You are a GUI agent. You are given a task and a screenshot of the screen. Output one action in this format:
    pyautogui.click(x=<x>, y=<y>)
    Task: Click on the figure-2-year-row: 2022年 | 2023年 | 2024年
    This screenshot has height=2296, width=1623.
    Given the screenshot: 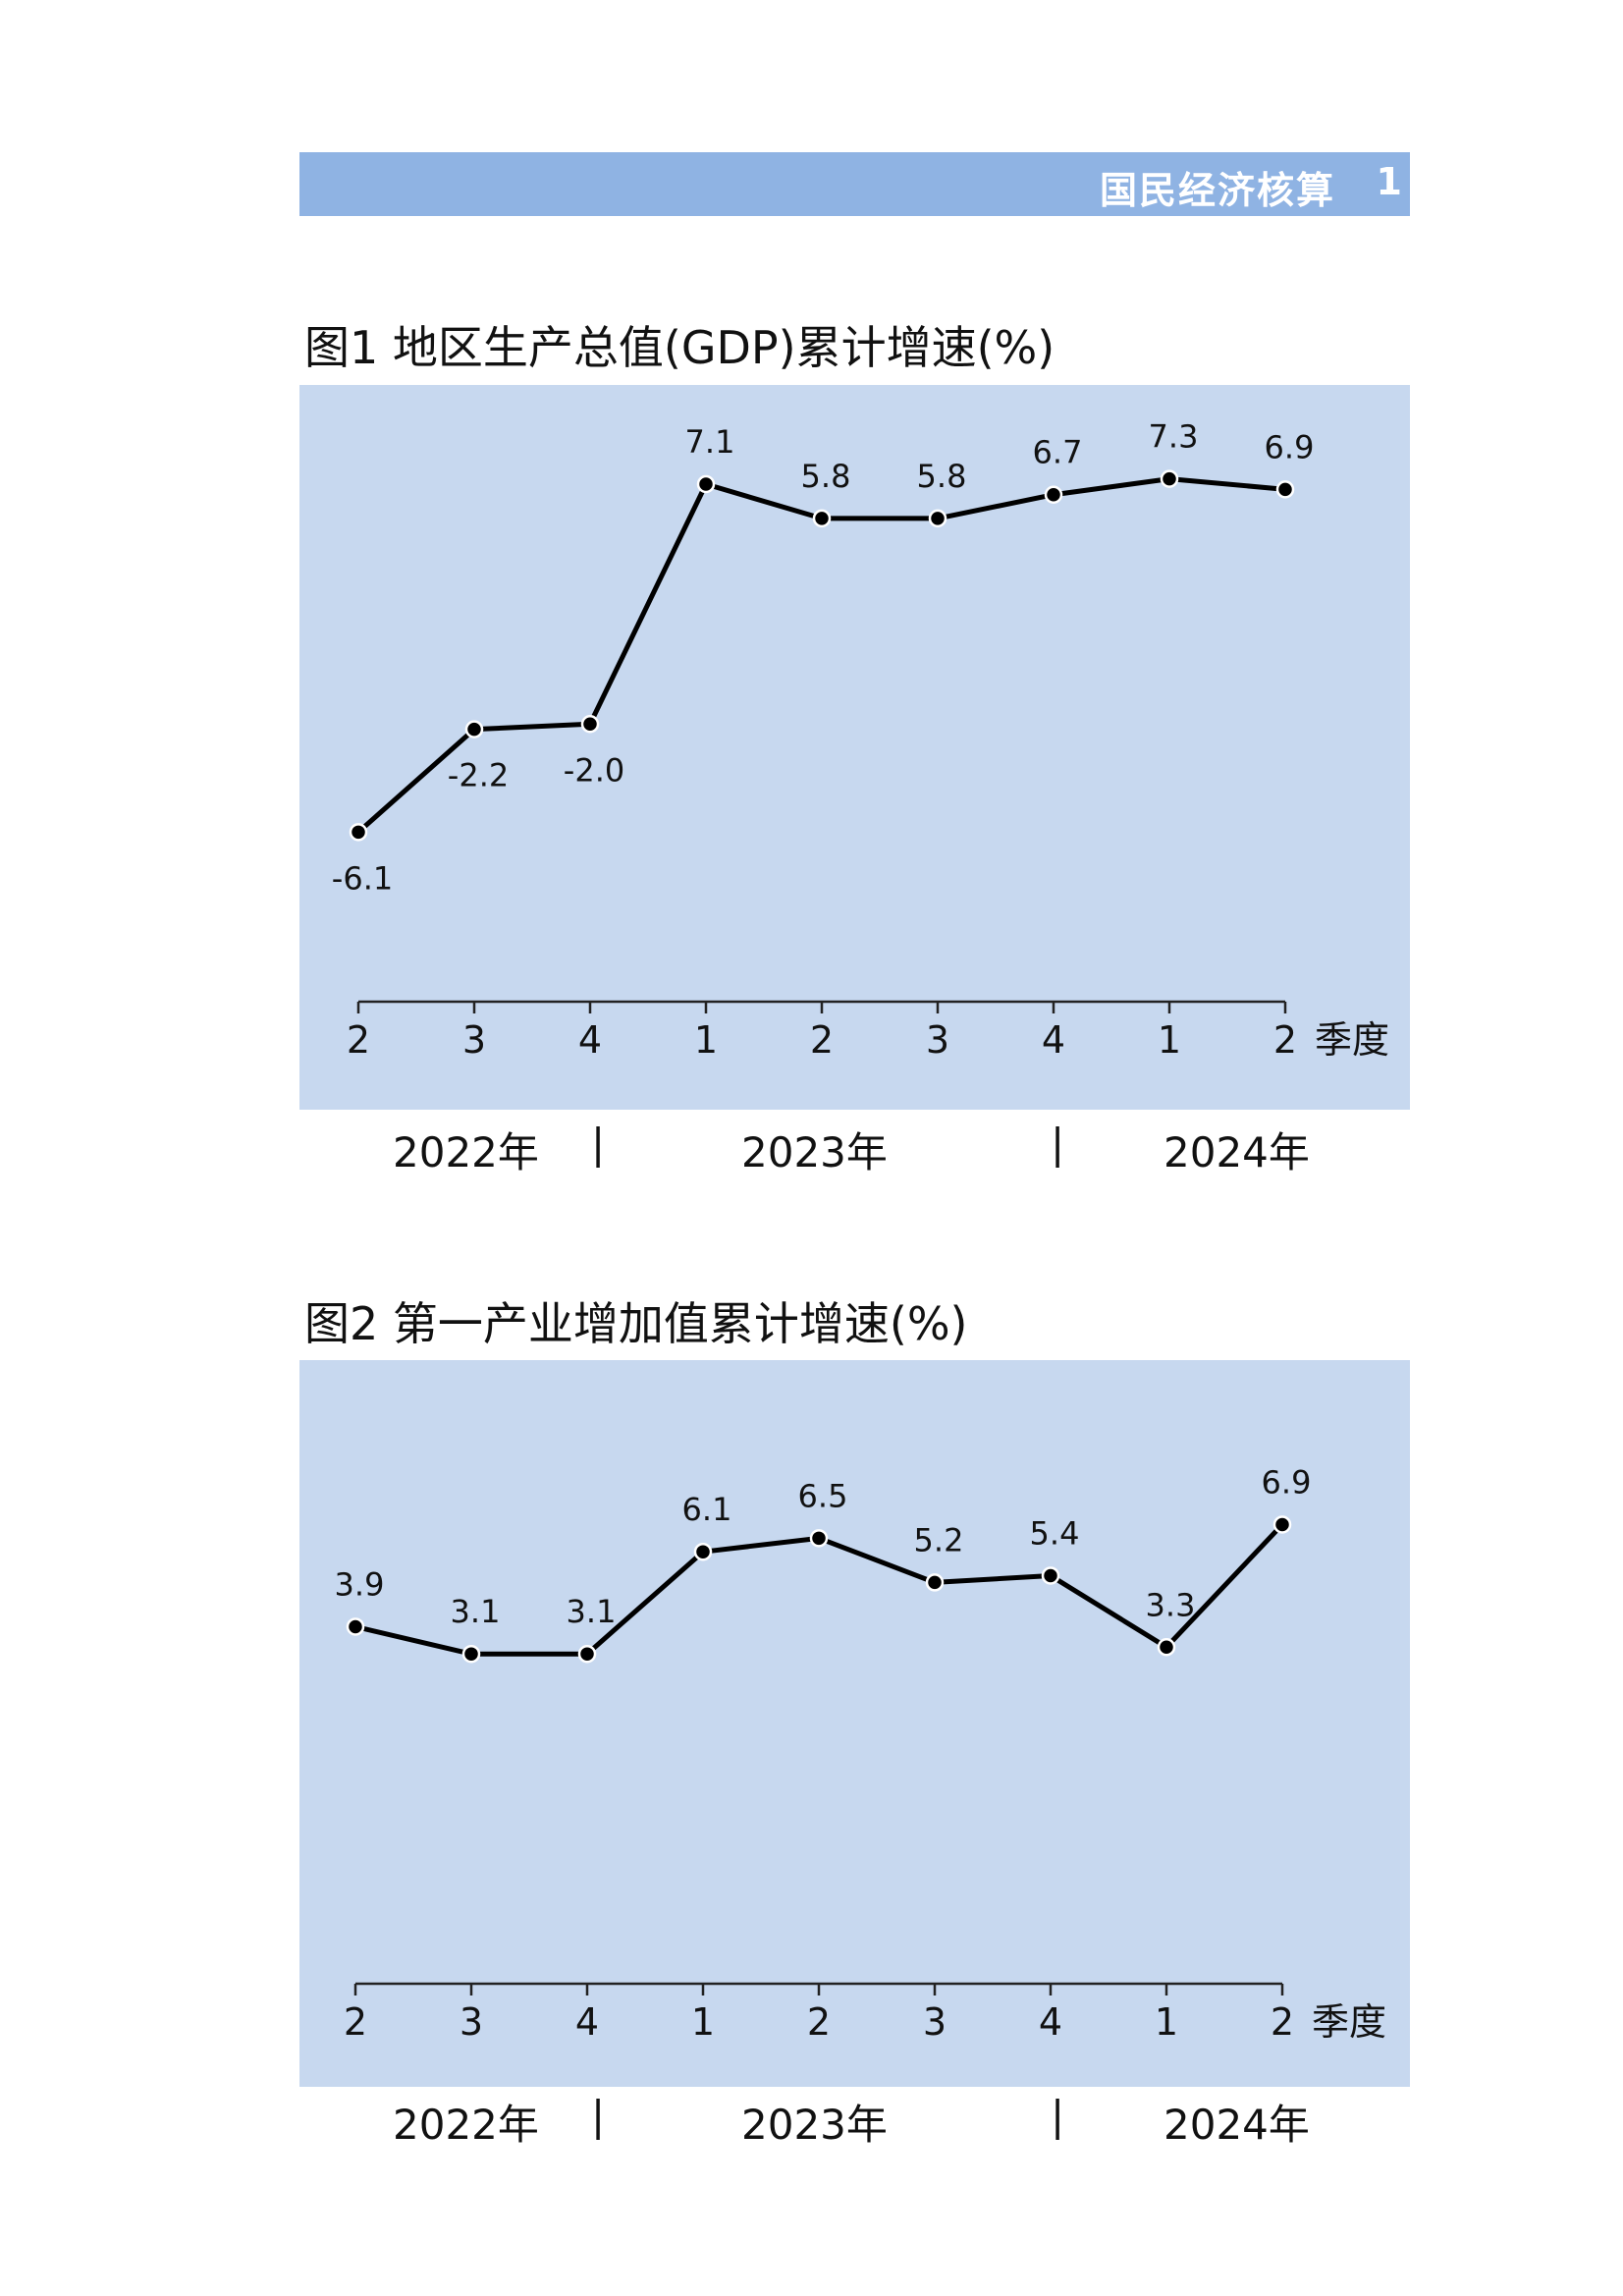 What is the action you would take?
    pyautogui.click(x=854, y=2121)
    